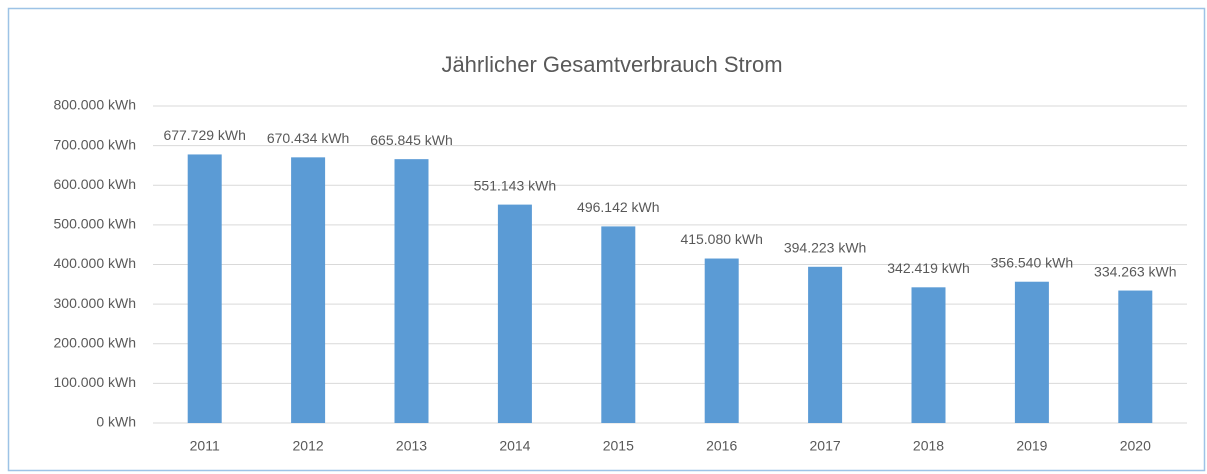 The image size is (1207, 474). I want to click on data-label: 356.540 kWh, so click(1032, 262).